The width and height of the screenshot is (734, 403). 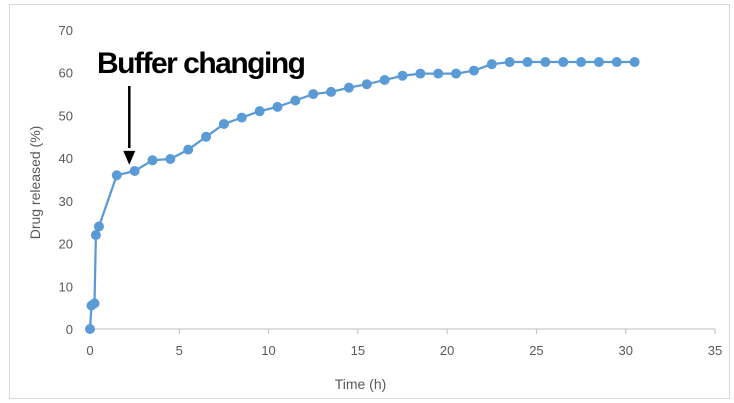 What do you see at coordinates (715, 350) in the screenshot?
I see `x-tick-label: 35` at bounding box center [715, 350].